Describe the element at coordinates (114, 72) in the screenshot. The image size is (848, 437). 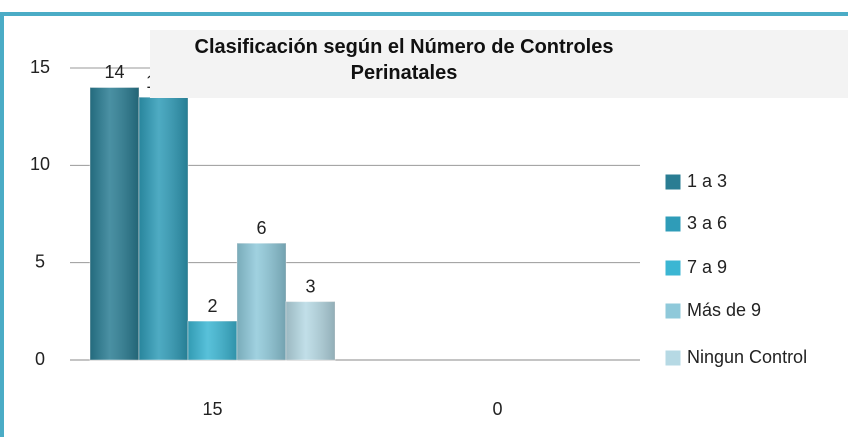
I see `data-label: 14` at that location.